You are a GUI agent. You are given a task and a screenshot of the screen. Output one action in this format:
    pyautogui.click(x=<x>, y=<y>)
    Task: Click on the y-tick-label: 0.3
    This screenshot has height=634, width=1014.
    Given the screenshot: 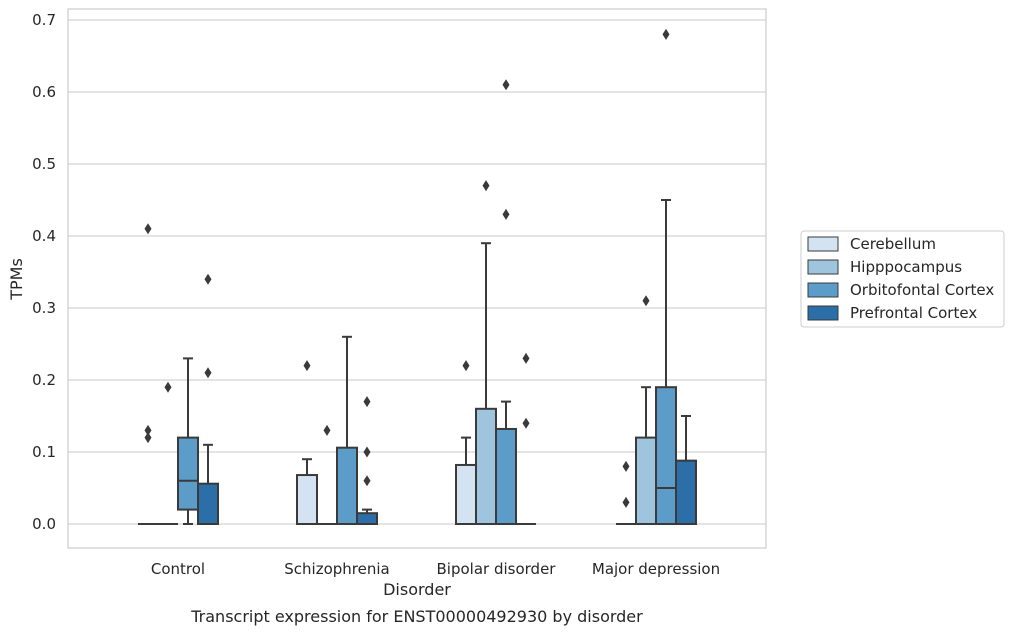 What is the action you would take?
    pyautogui.click(x=44, y=308)
    